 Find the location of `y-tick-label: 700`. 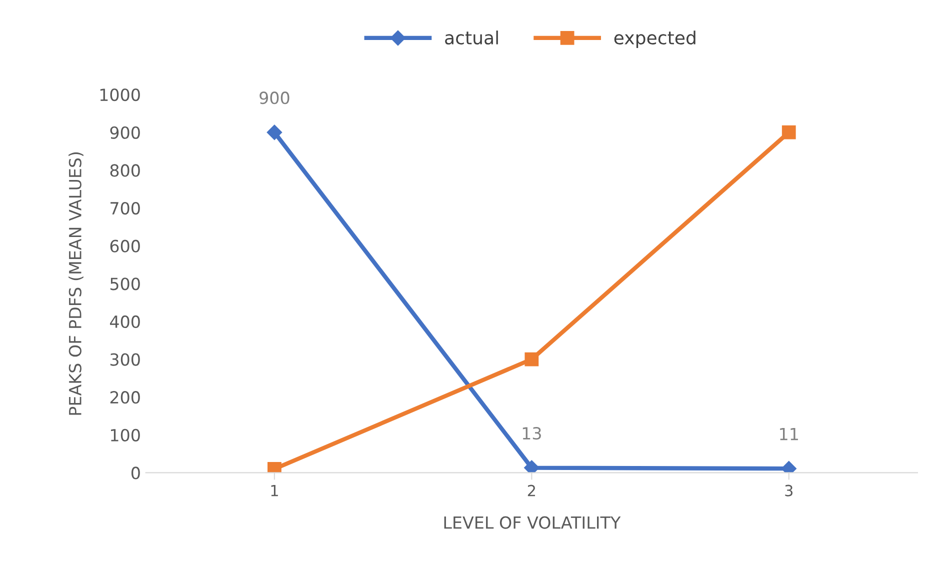

y-tick-label: 700 is located at coordinates (125, 208).